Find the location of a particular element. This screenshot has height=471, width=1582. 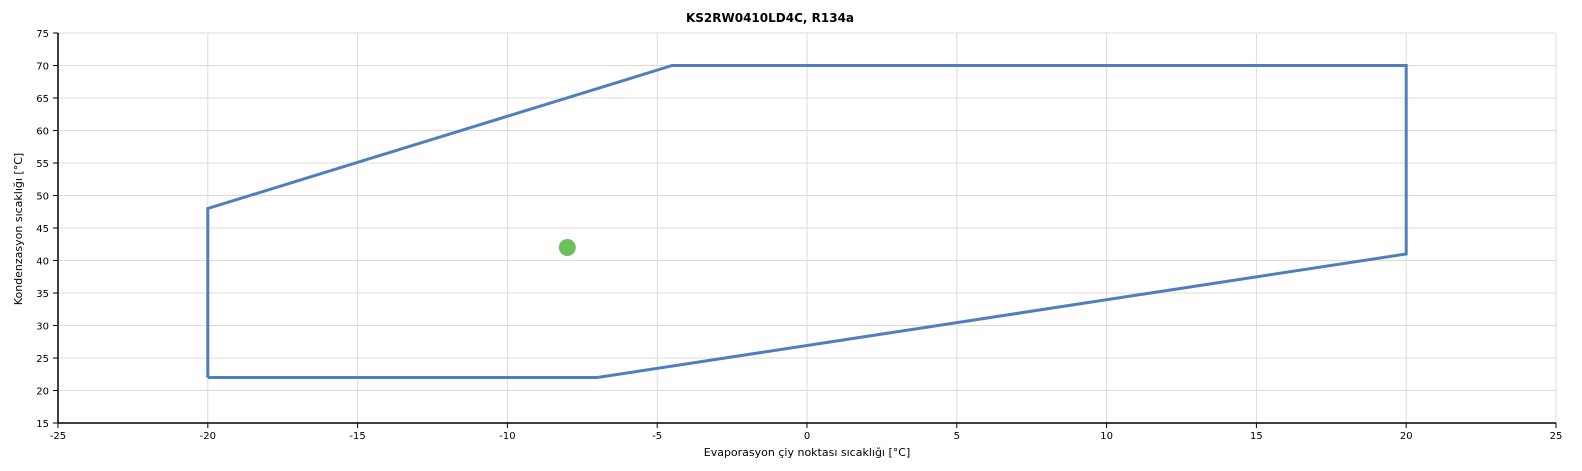

y-tick-label: 75 is located at coordinates (42, 34).